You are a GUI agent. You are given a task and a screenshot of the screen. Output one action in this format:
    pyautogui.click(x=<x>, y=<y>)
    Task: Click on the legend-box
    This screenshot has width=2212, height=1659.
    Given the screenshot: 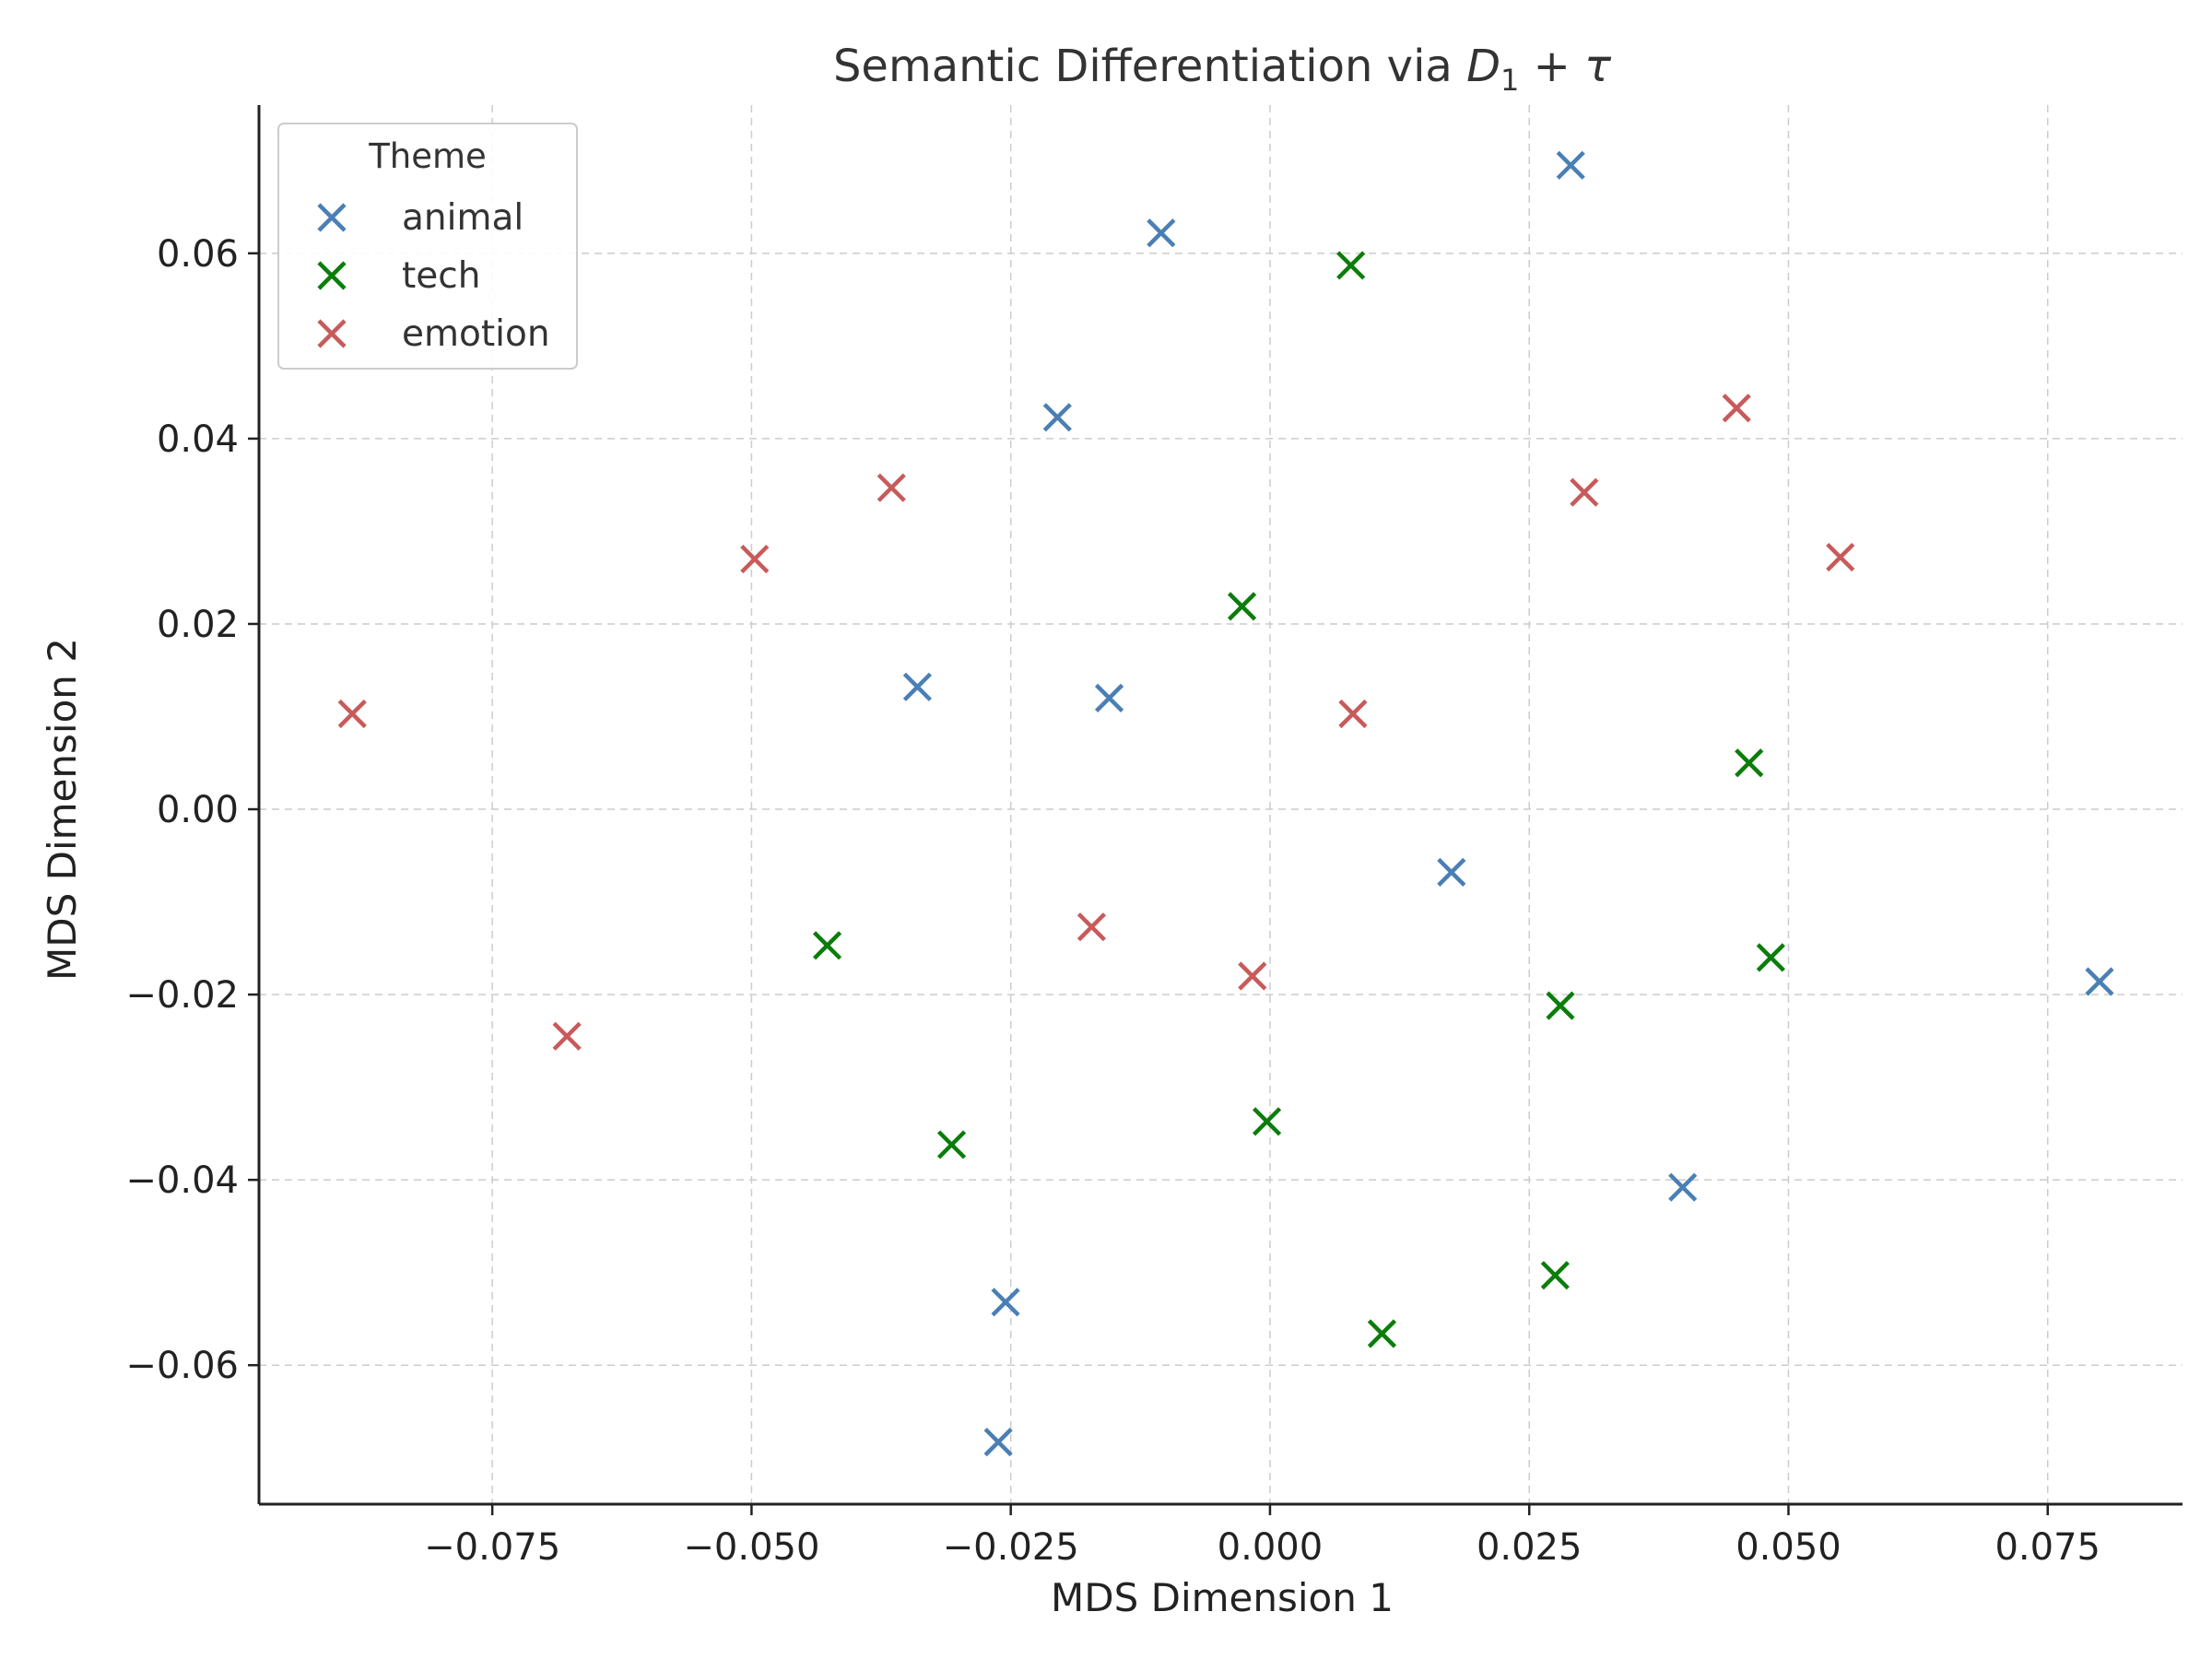 What is the action you would take?
    pyautogui.click(x=427, y=246)
    